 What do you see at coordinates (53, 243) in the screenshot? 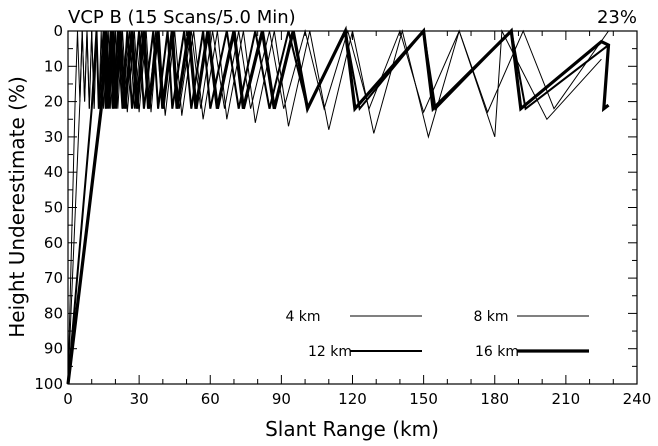
I see `y-tick-label: 60` at bounding box center [53, 243].